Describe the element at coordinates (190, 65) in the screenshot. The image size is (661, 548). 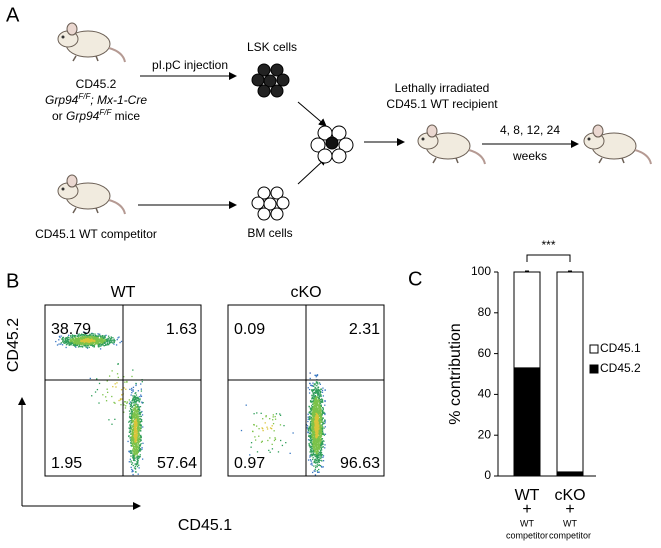
I see `arrow-label: pI.pC injection` at that location.